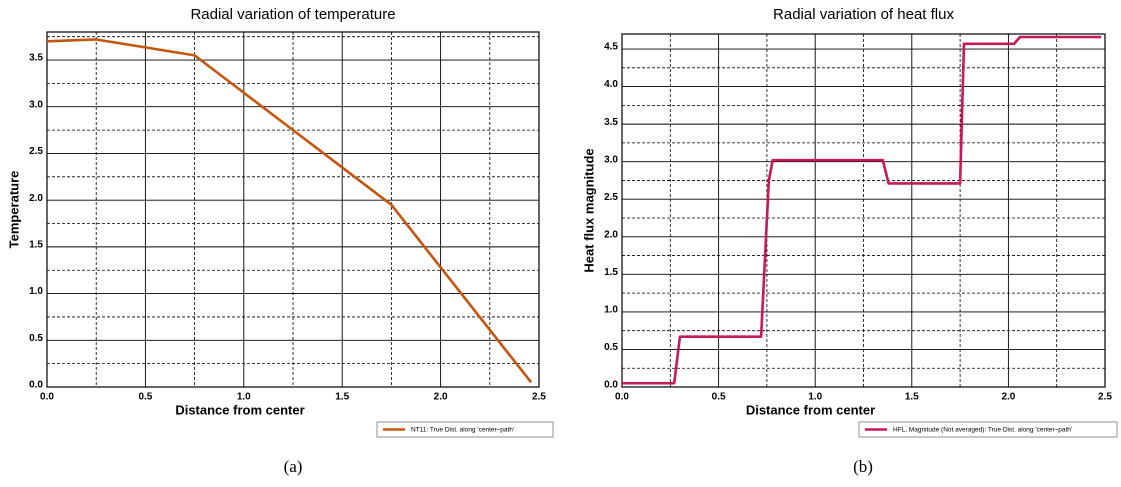 The image size is (1121, 487). What do you see at coordinates (588, 210) in the screenshot?
I see `y-axis-label: Heat flux magnitude` at bounding box center [588, 210].